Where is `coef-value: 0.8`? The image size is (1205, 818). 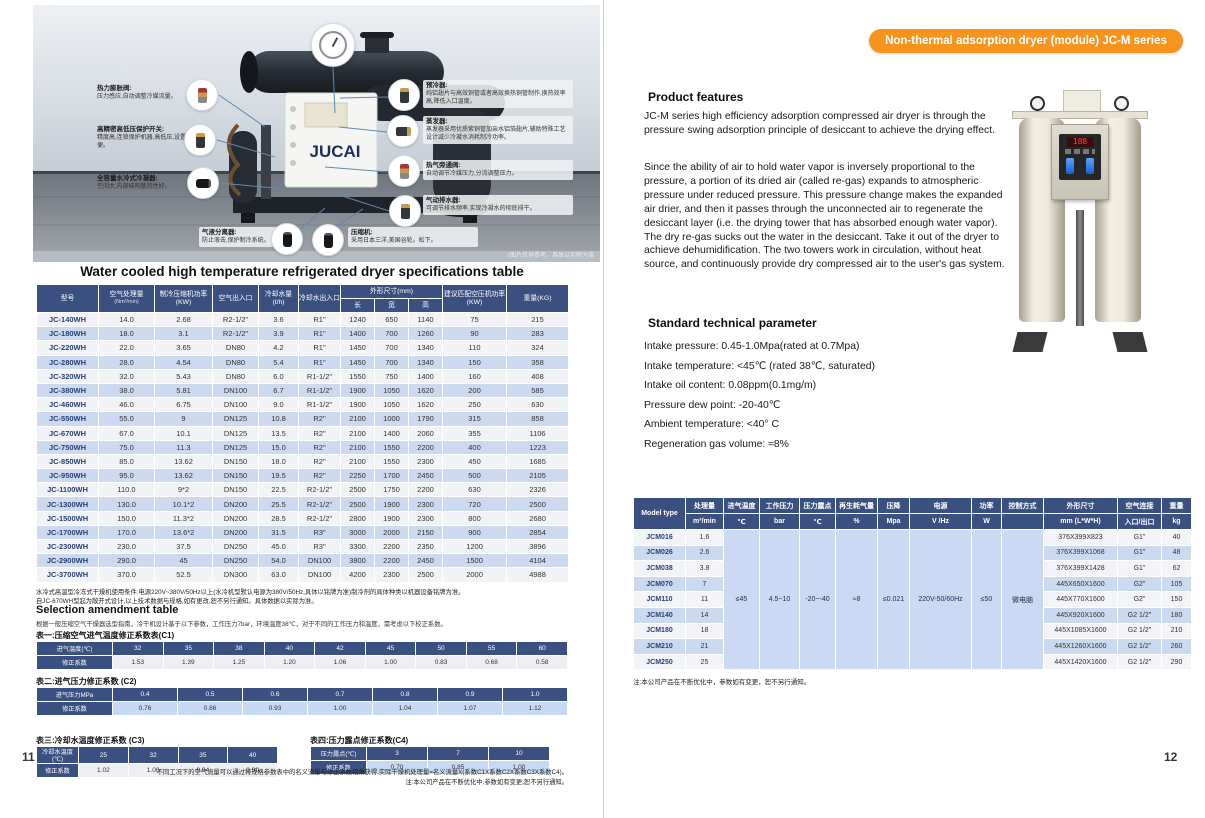
coef-value: 0.8 is located at coordinates (405, 694).